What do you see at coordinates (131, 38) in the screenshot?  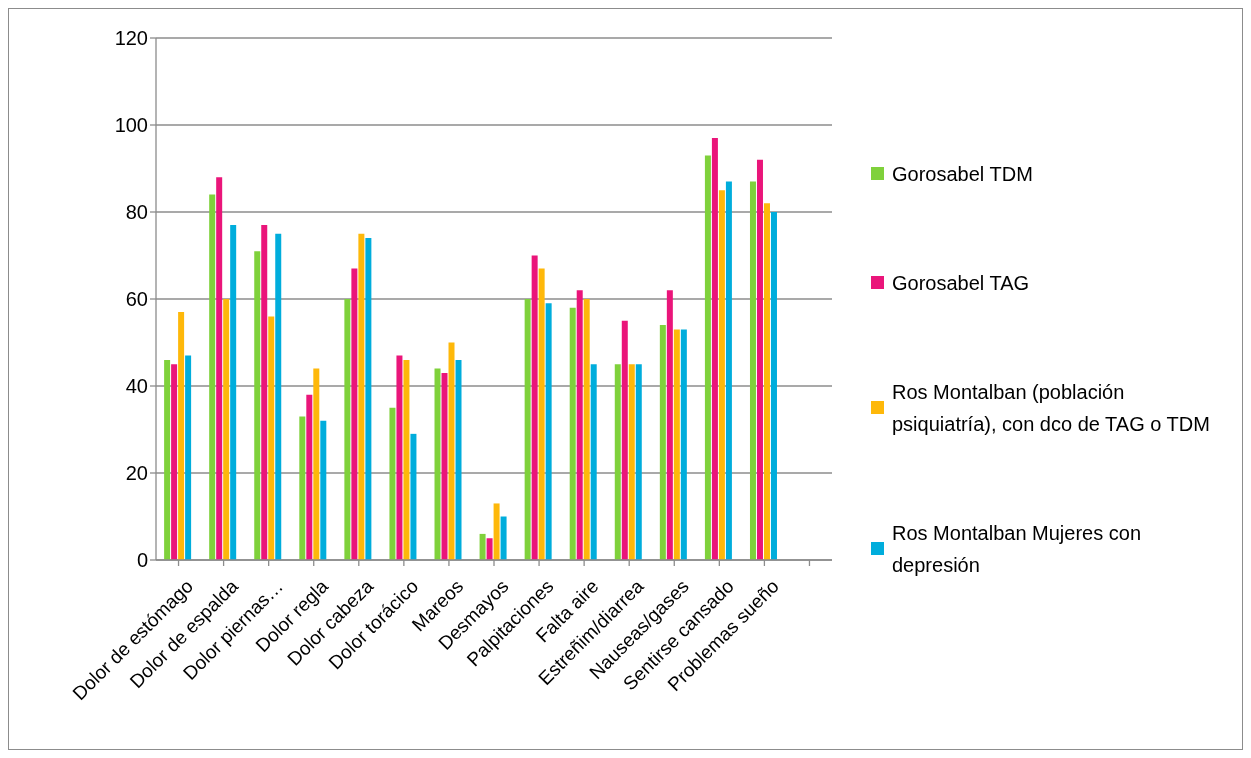 I see `y-tick-label: 120` at bounding box center [131, 38].